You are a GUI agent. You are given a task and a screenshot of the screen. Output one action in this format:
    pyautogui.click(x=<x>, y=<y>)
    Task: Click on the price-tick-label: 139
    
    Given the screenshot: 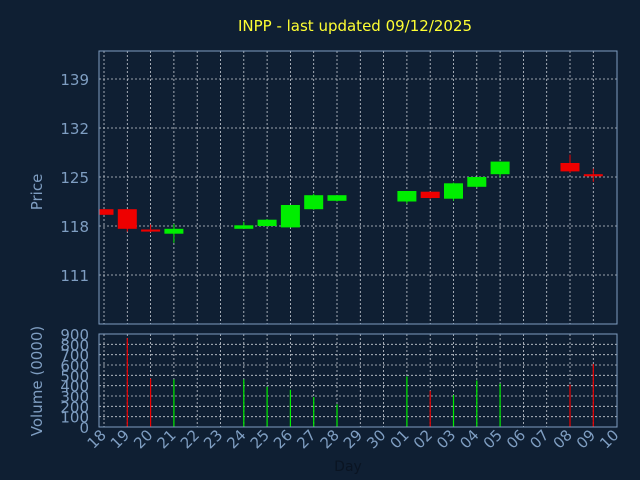 What is the action you would take?
    pyautogui.click(x=74, y=80)
    